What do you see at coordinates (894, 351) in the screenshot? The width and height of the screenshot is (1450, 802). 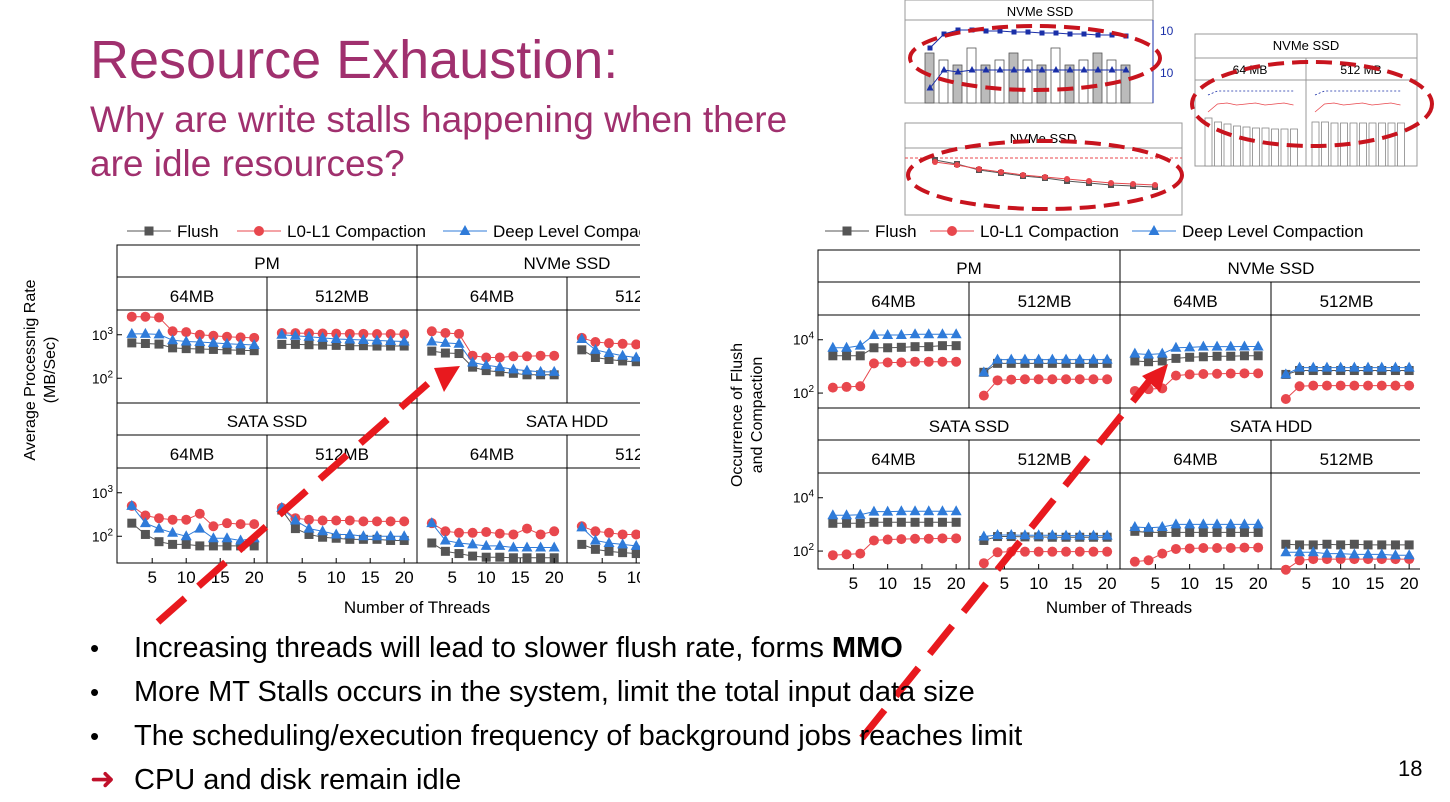 I see `data-series` at bounding box center [894, 351].